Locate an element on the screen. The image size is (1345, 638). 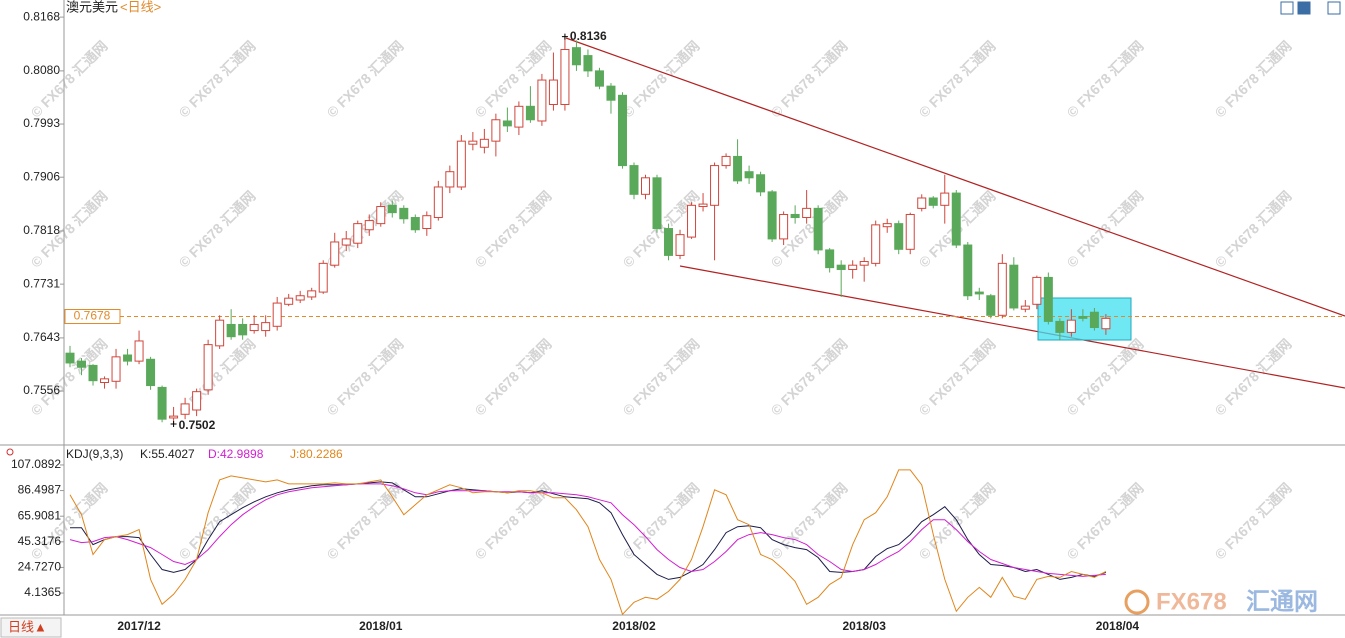
y-tick-label: 86.4987 is located at coordinates (40, 490).